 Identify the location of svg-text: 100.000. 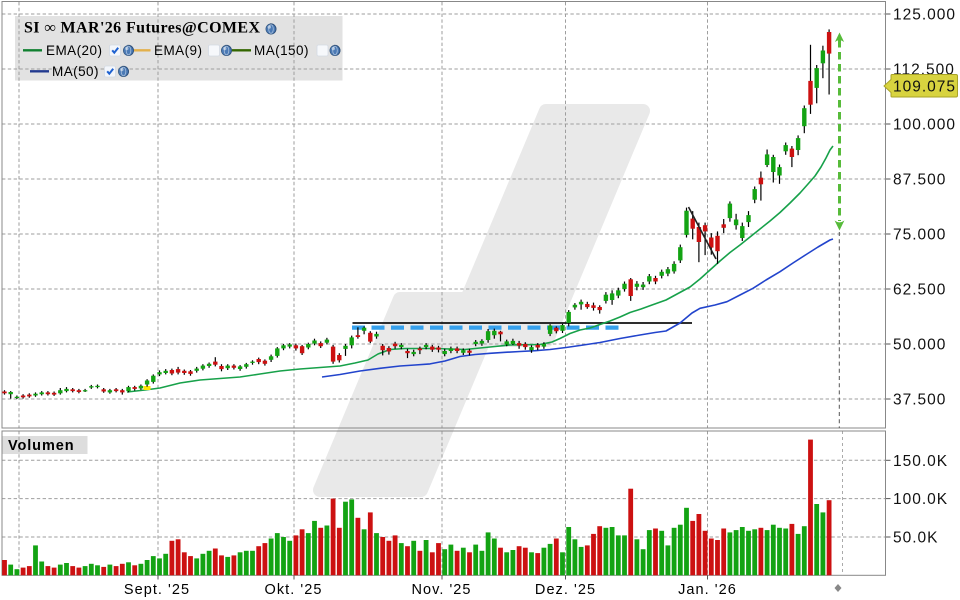
(924, 125).